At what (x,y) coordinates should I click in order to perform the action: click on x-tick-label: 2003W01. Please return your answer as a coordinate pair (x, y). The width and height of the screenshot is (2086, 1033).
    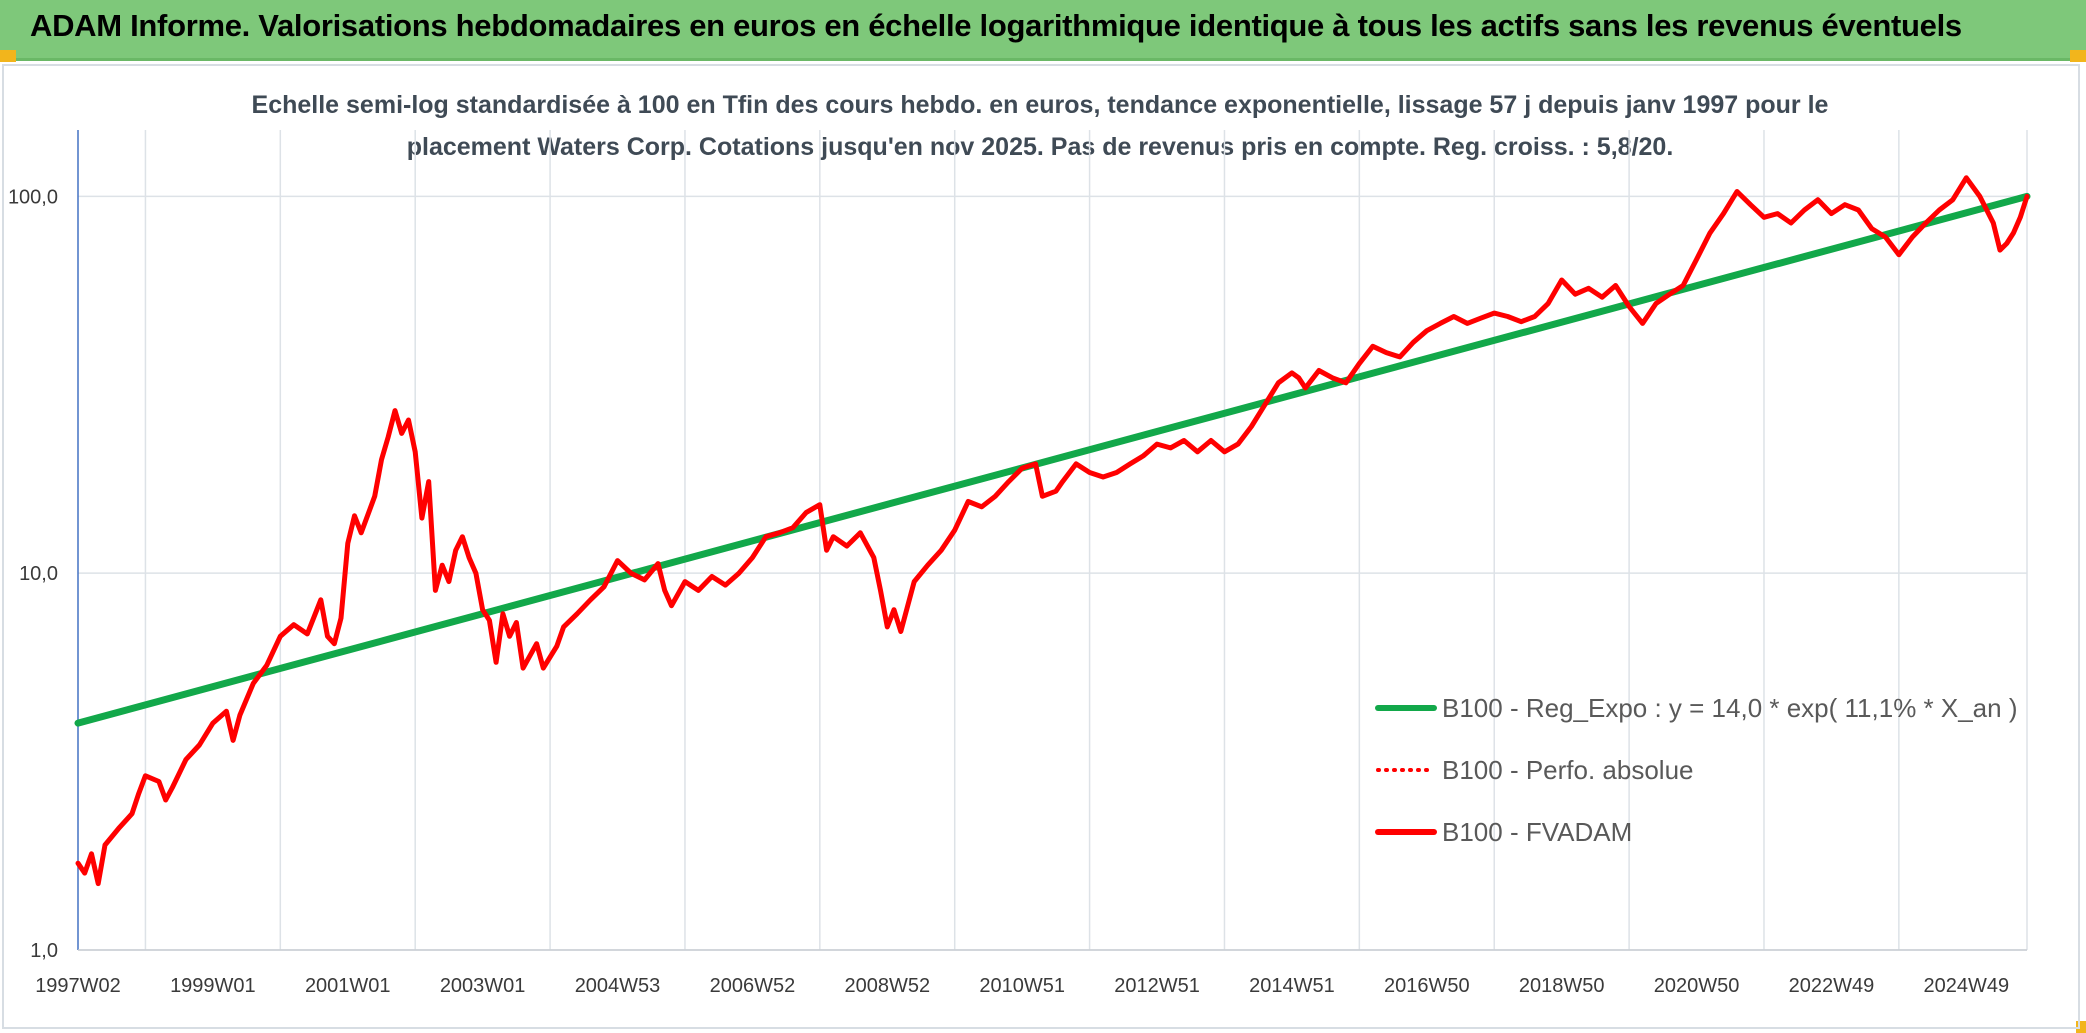
    Looking at the image, I should click on (483, 986).